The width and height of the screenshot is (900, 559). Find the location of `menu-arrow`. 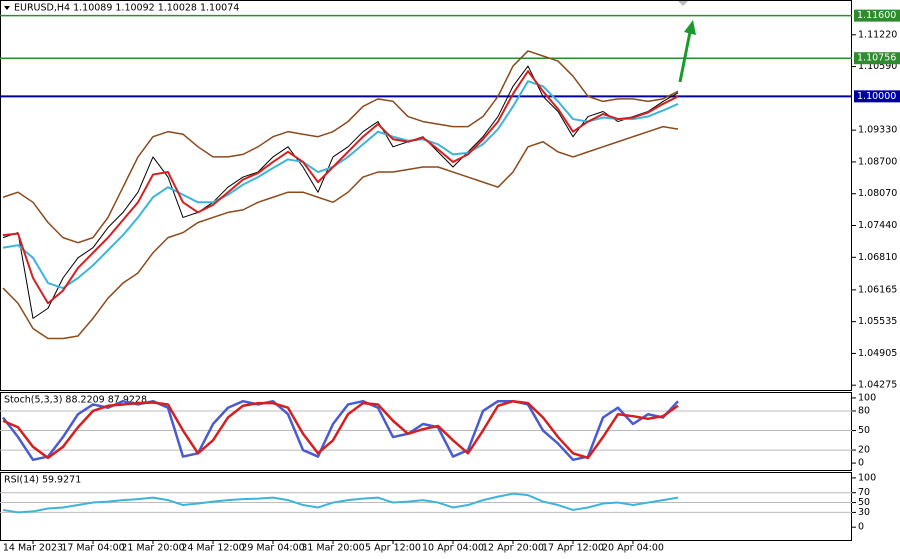

menu-arrow is located at coordinates (7, 8).